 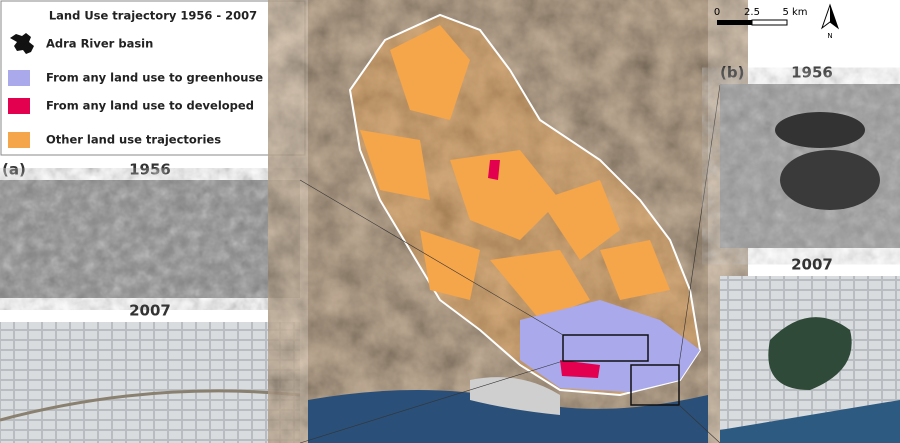 What do you see at coordinates (14, 170) in the screenshot?
I see `panel-tag: (a)` at bounding box center [14, 170].